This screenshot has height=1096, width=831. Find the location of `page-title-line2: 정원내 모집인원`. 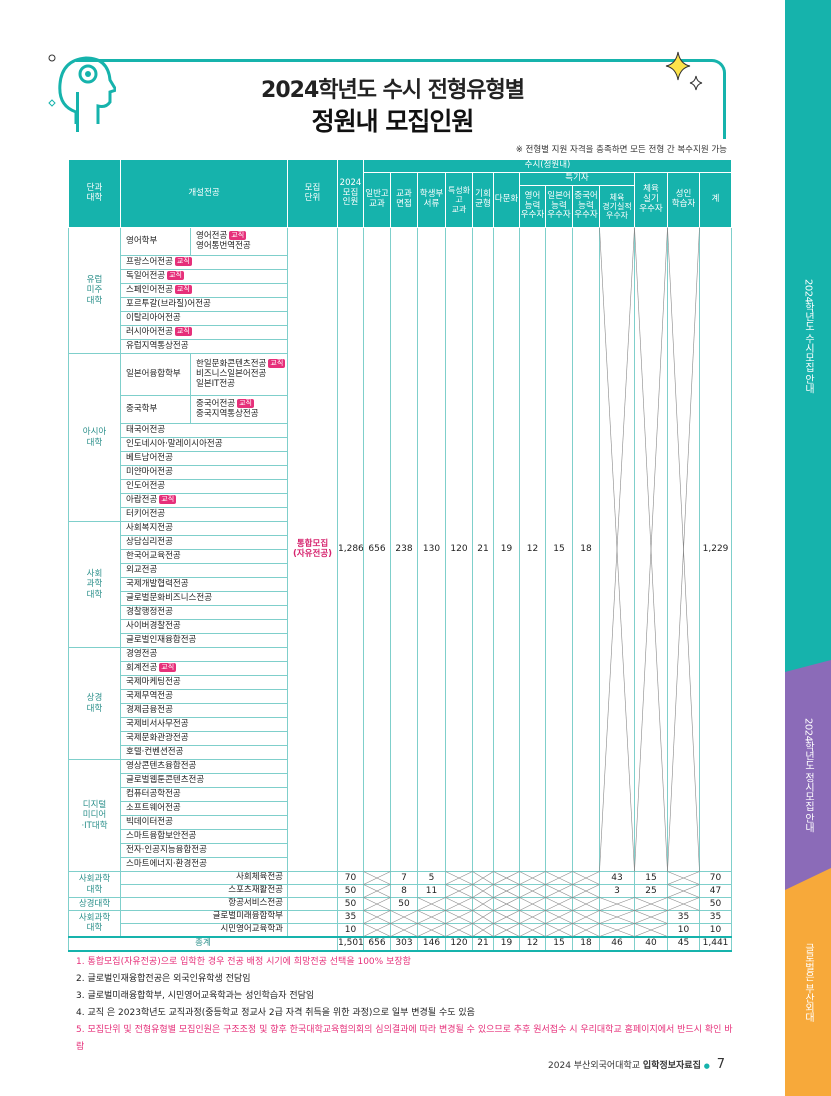

page-title-line2: 정원내 모집인원 is located at coordinates (393, 121).